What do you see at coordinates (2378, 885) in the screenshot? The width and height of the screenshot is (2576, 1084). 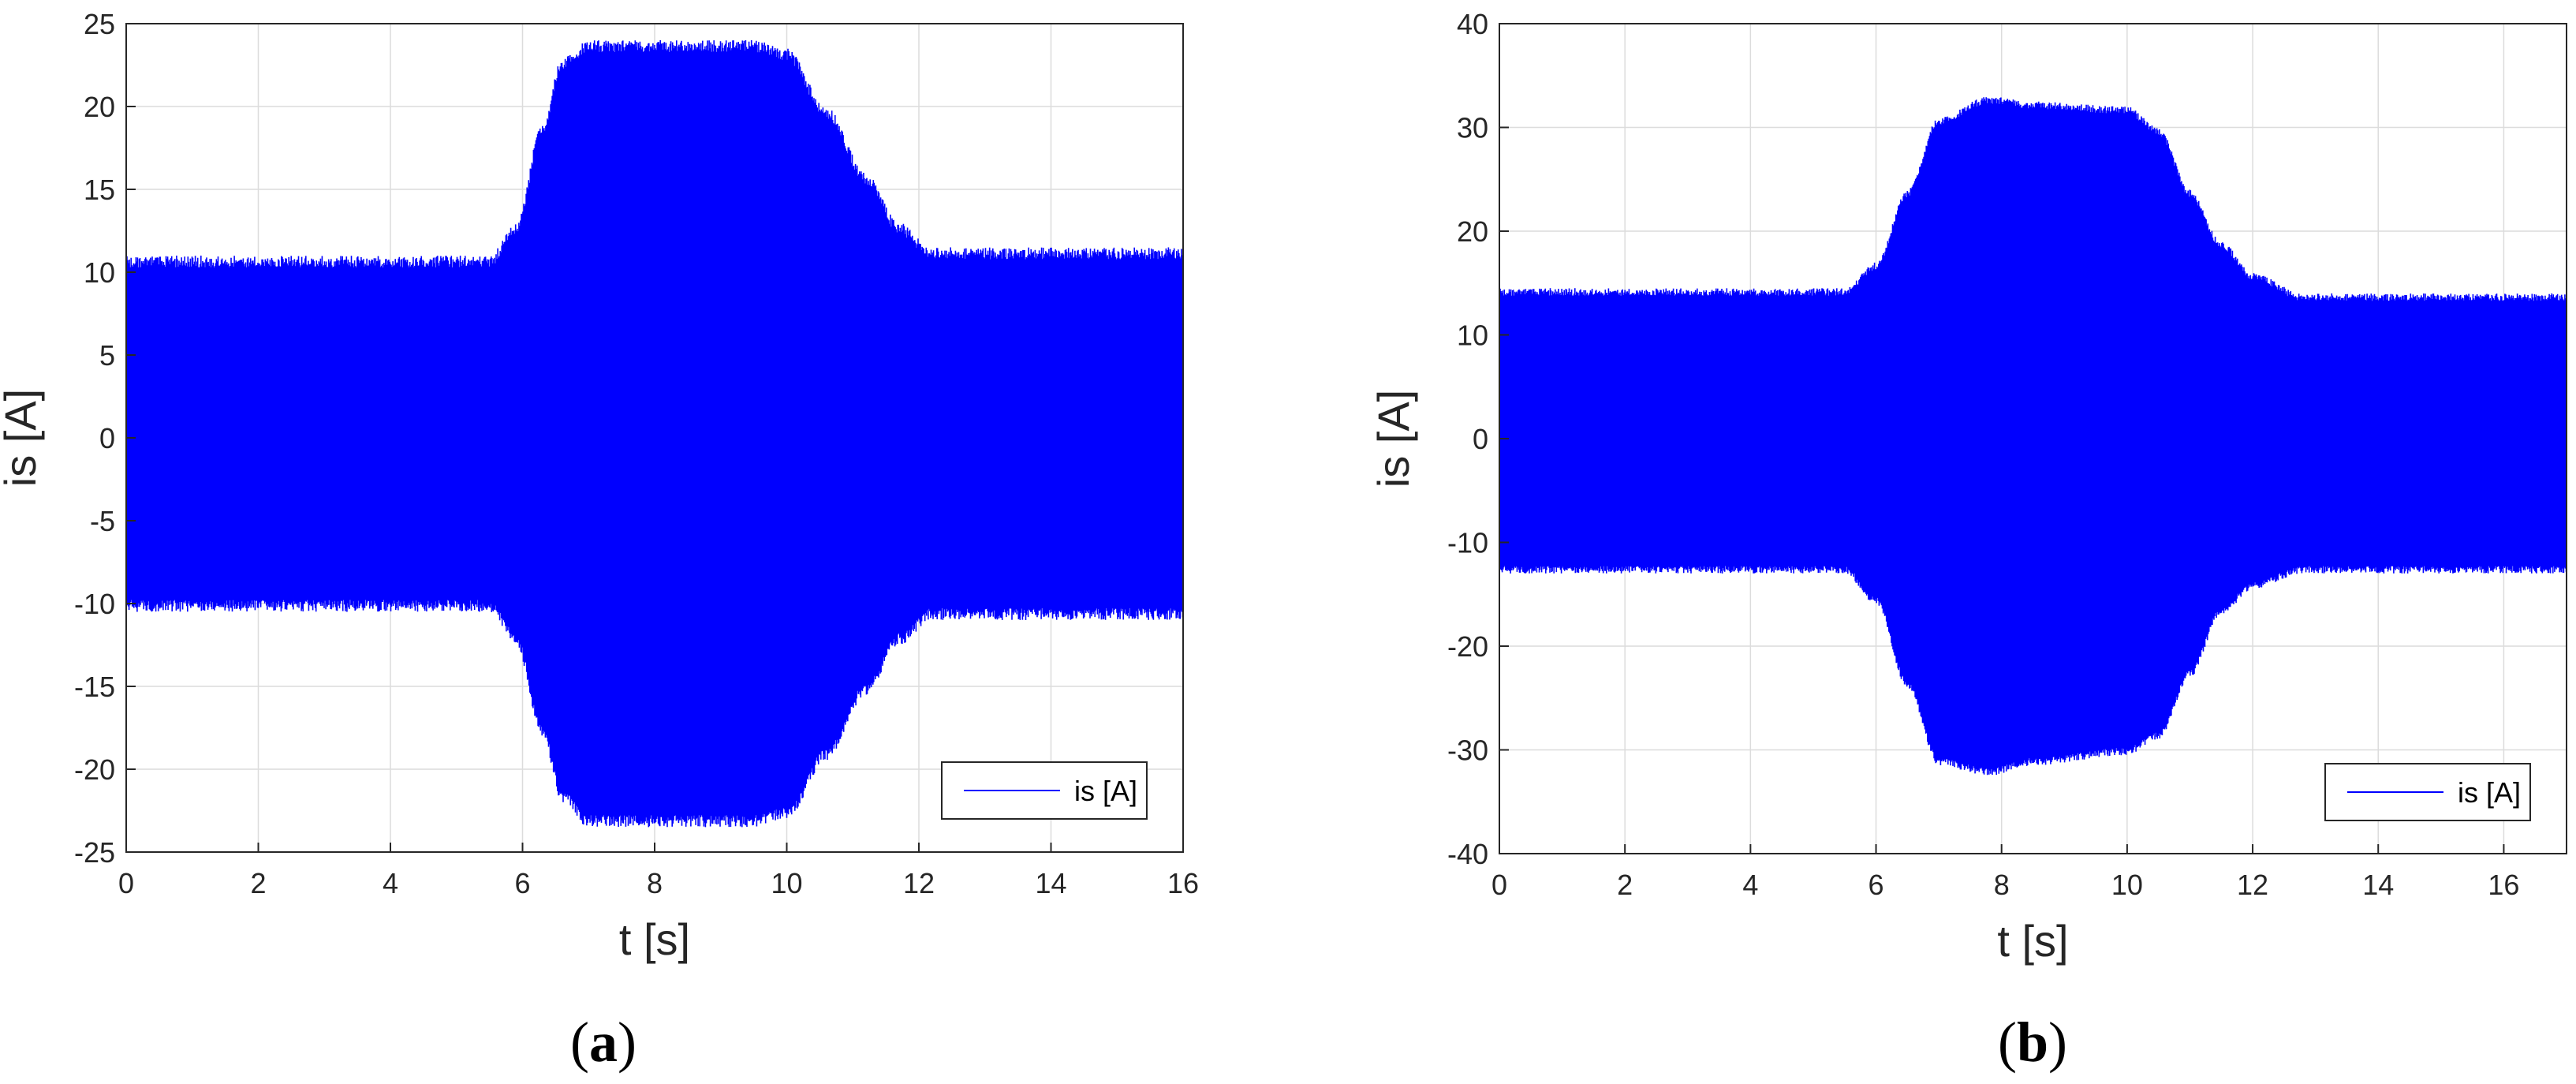 I see `x-tick-label-b-7: 14` at bounding box center [2378, 885].